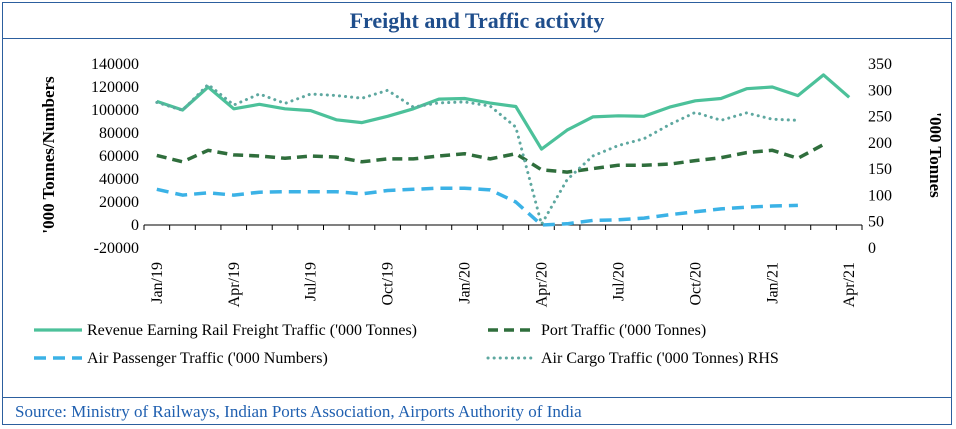 The height and width of the screenshot is (429, 956). Describe the element at coordinates (119, 156) in the screenshot. I see `y-tick-label: 60000` at that location.